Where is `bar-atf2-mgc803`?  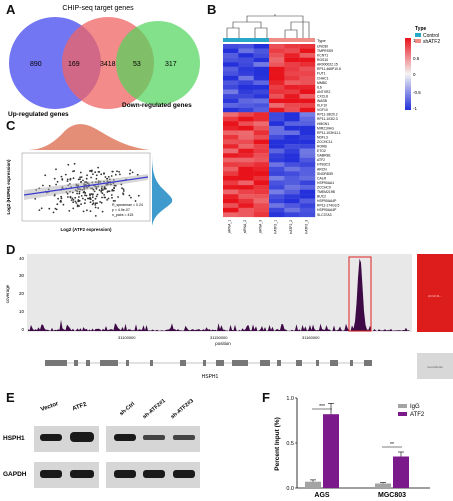
bar-atf2-mgc803 is located at coordinates (401, 472).